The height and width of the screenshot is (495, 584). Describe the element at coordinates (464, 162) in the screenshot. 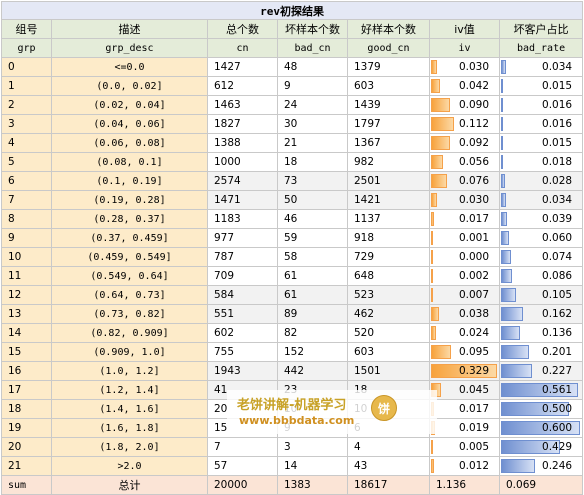

I see `iv-cell: 0.056` at that location.